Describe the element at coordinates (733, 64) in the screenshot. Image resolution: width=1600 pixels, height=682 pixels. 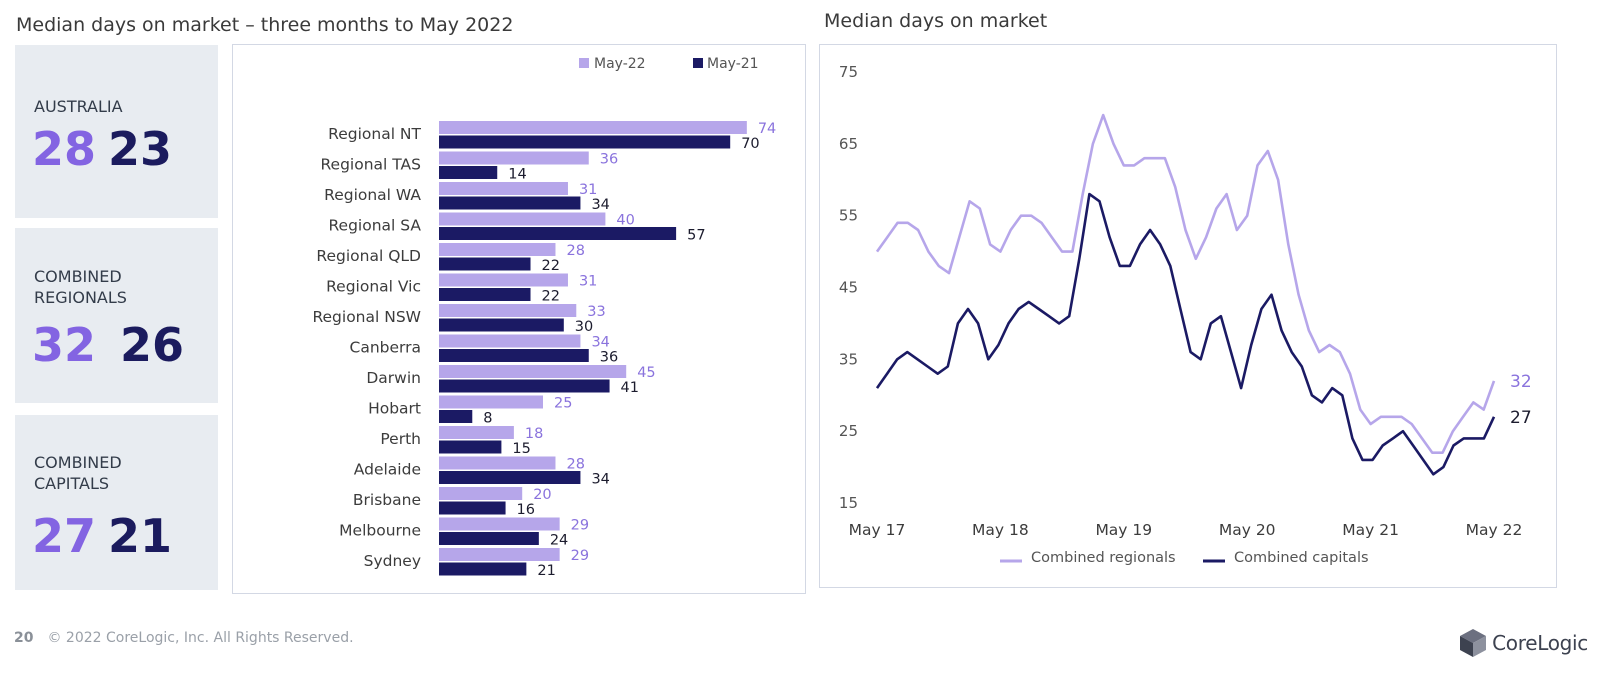
I see `legend-label-may21: May-21` at that location.